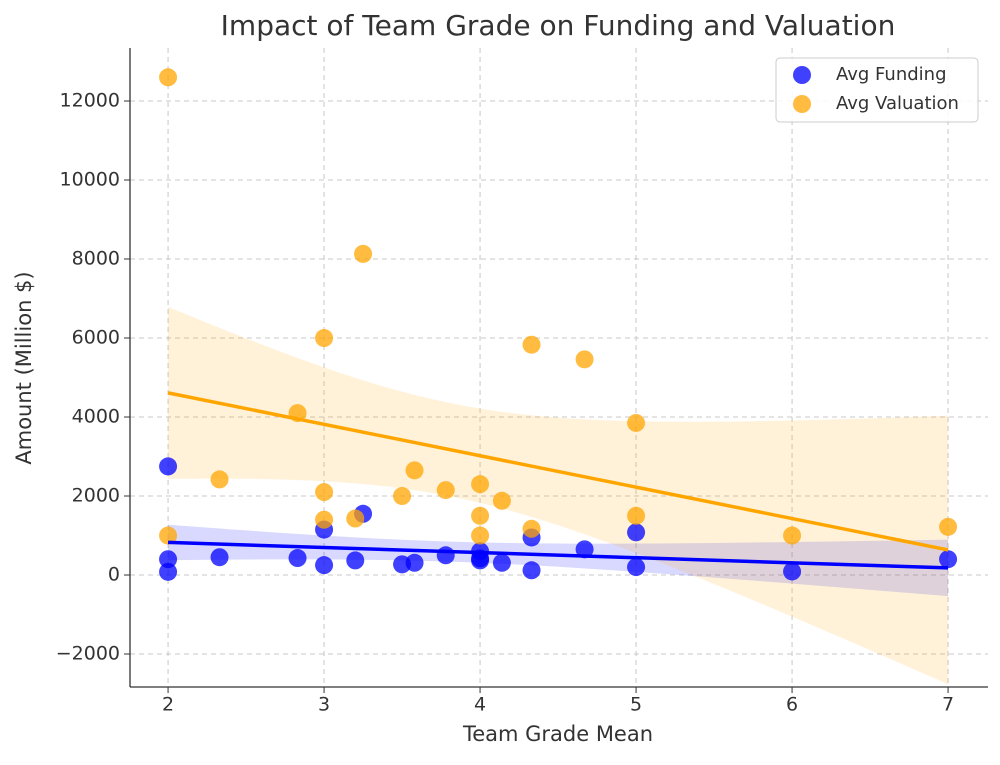 This screenshot has width=1000, height=765. What do you see at coordinates (558, 555) in the screenshot?
I see `regression-line` at bounding box center [558, 555].